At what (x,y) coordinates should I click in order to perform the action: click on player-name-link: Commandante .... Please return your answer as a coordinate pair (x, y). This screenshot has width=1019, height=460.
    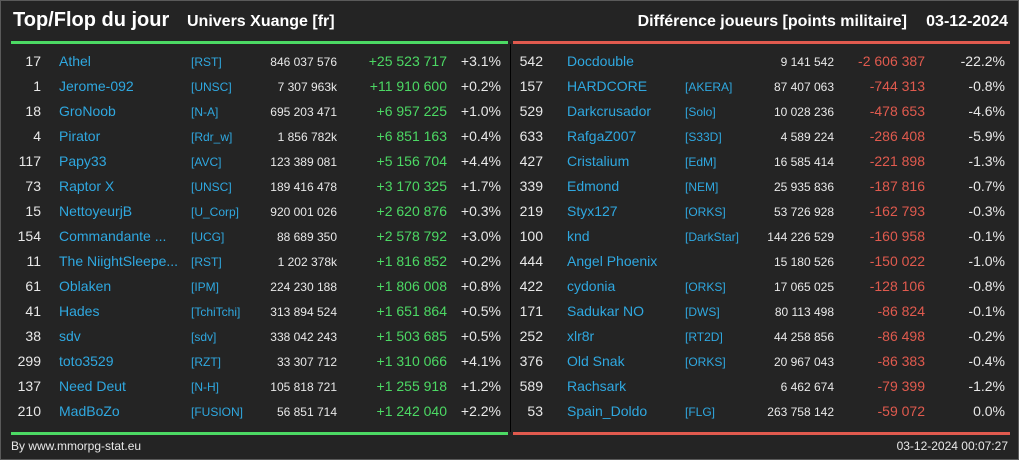
    Looking at the image, I should click on (113, 236).